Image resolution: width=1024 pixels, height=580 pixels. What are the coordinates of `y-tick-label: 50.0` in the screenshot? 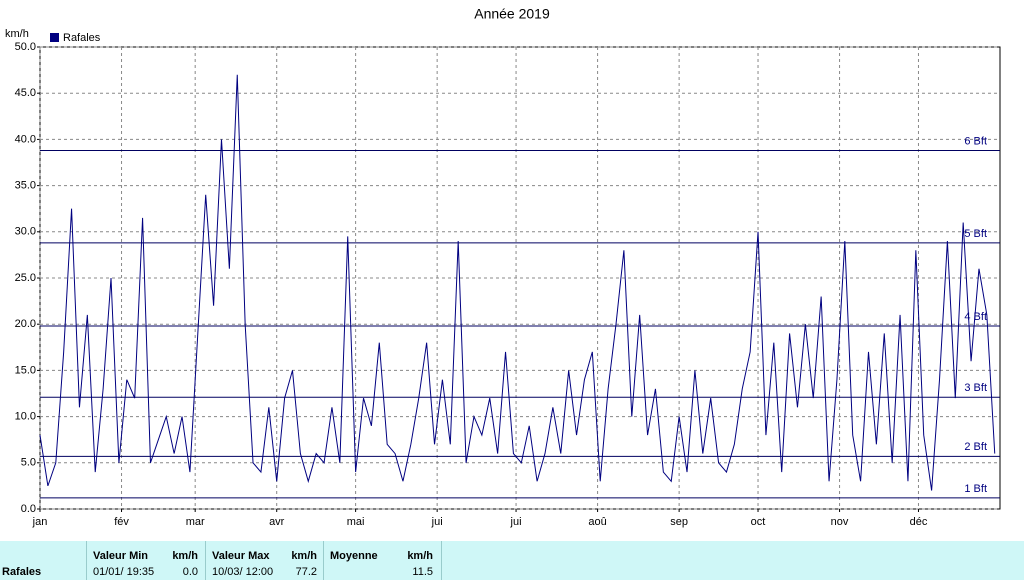 It's located at (25, 47).